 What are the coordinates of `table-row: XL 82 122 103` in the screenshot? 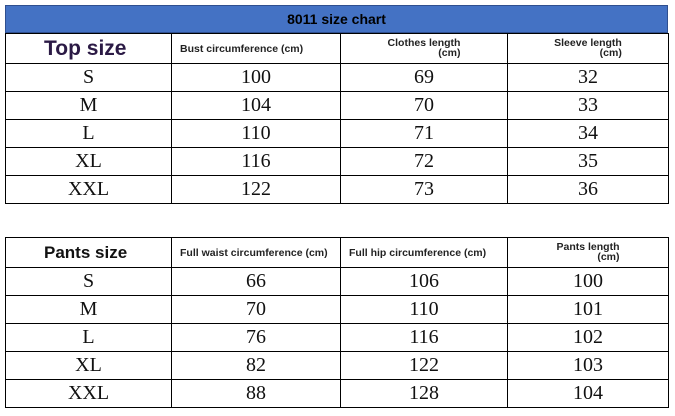 It's located at (337, 365).